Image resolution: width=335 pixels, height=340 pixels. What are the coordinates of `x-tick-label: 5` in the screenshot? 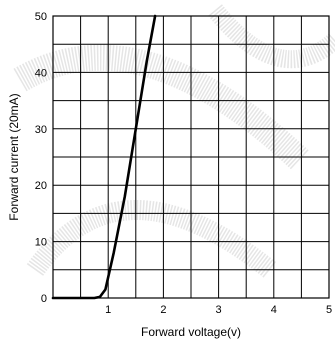 It's located at (329, 310).